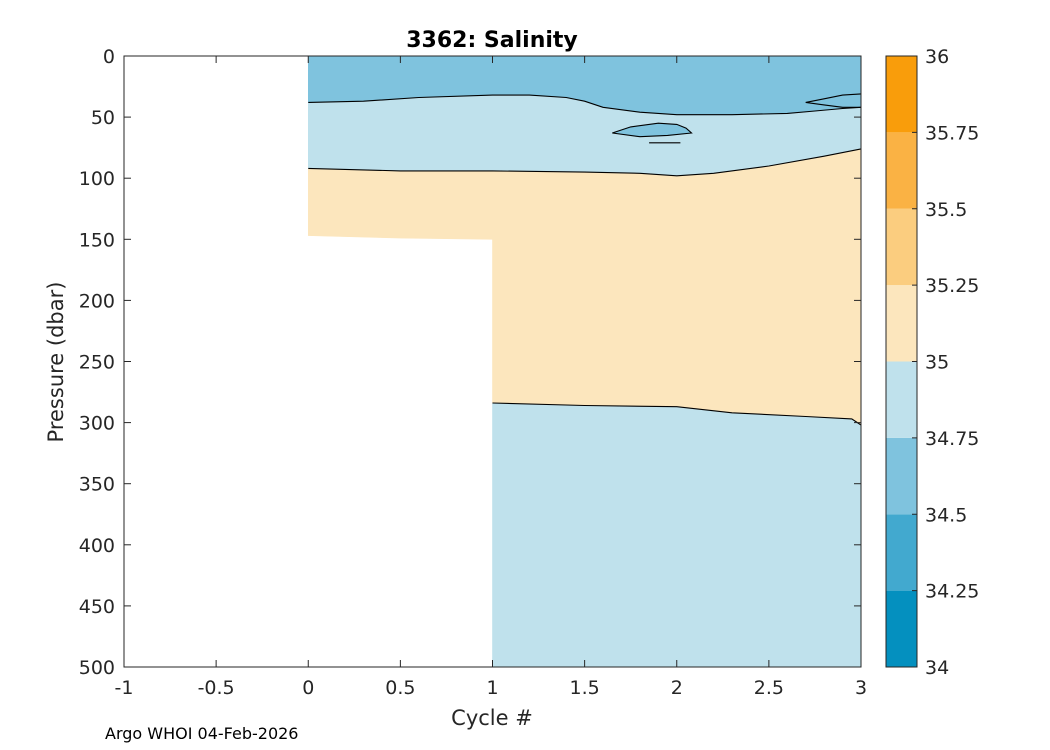 This screenshot has height=750, width=1050. Describe the element at coordinates (216, 688) in the screenshot. I see `x-tick-label: -0.5` at that location.